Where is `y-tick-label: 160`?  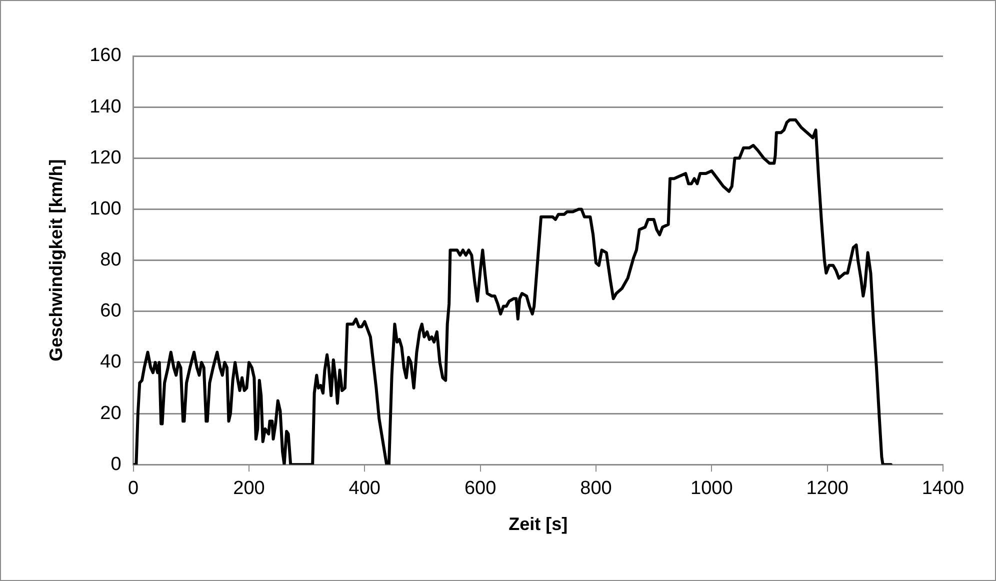 y-tick-label: 160 is located at coordinates (106, 55).